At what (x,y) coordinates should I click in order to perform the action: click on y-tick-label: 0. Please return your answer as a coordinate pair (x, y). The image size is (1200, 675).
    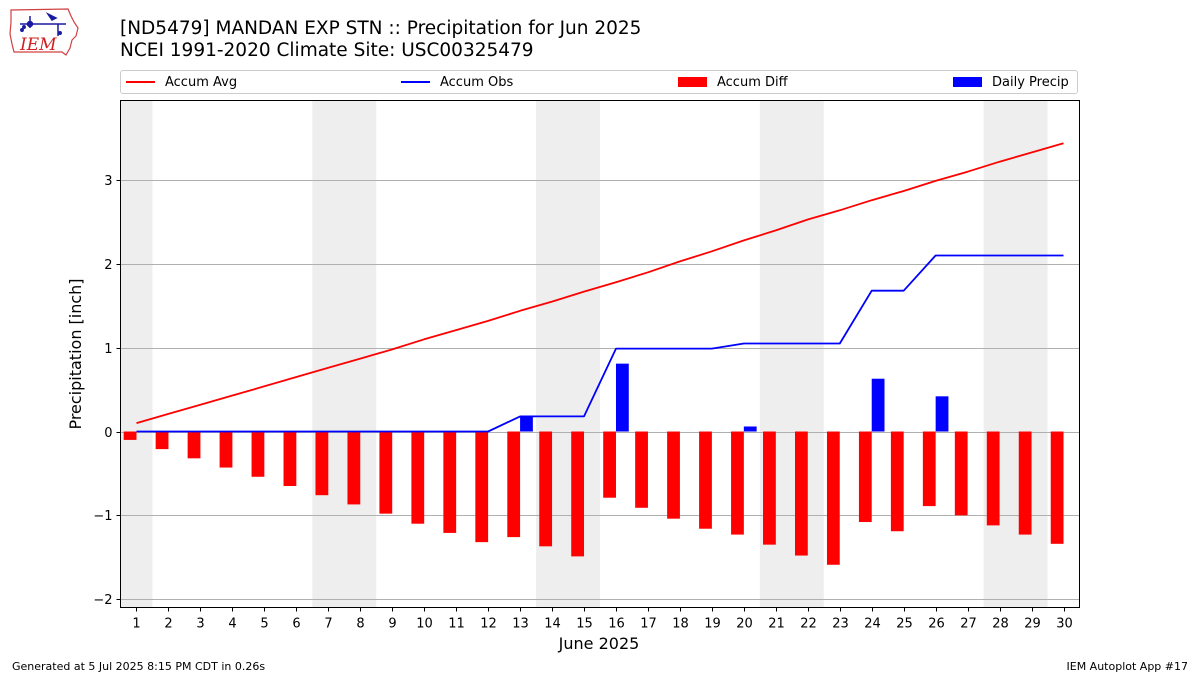
    Looking at the image, I should click on (108, 433).